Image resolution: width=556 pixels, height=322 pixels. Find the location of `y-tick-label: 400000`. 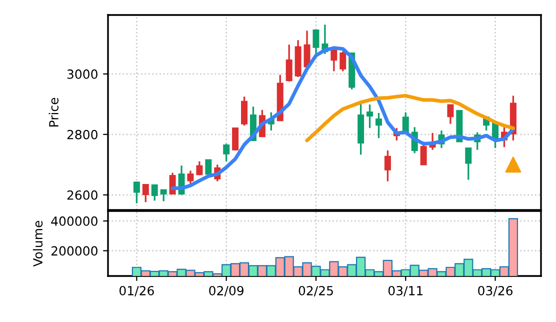

y-tick-label: 400000 is located at coordinates (74, 221).